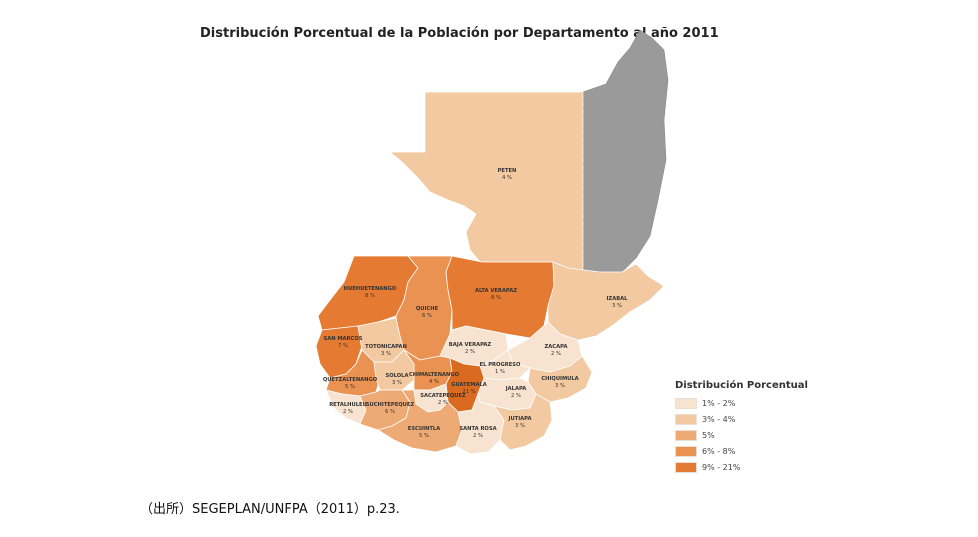 Image resolution: width=978 pixels, height=537 pixels. Describe the element at coordinates (390, 412) in the screenshot. I see `dept-pct-suchitepequez: 6 %` at that location.